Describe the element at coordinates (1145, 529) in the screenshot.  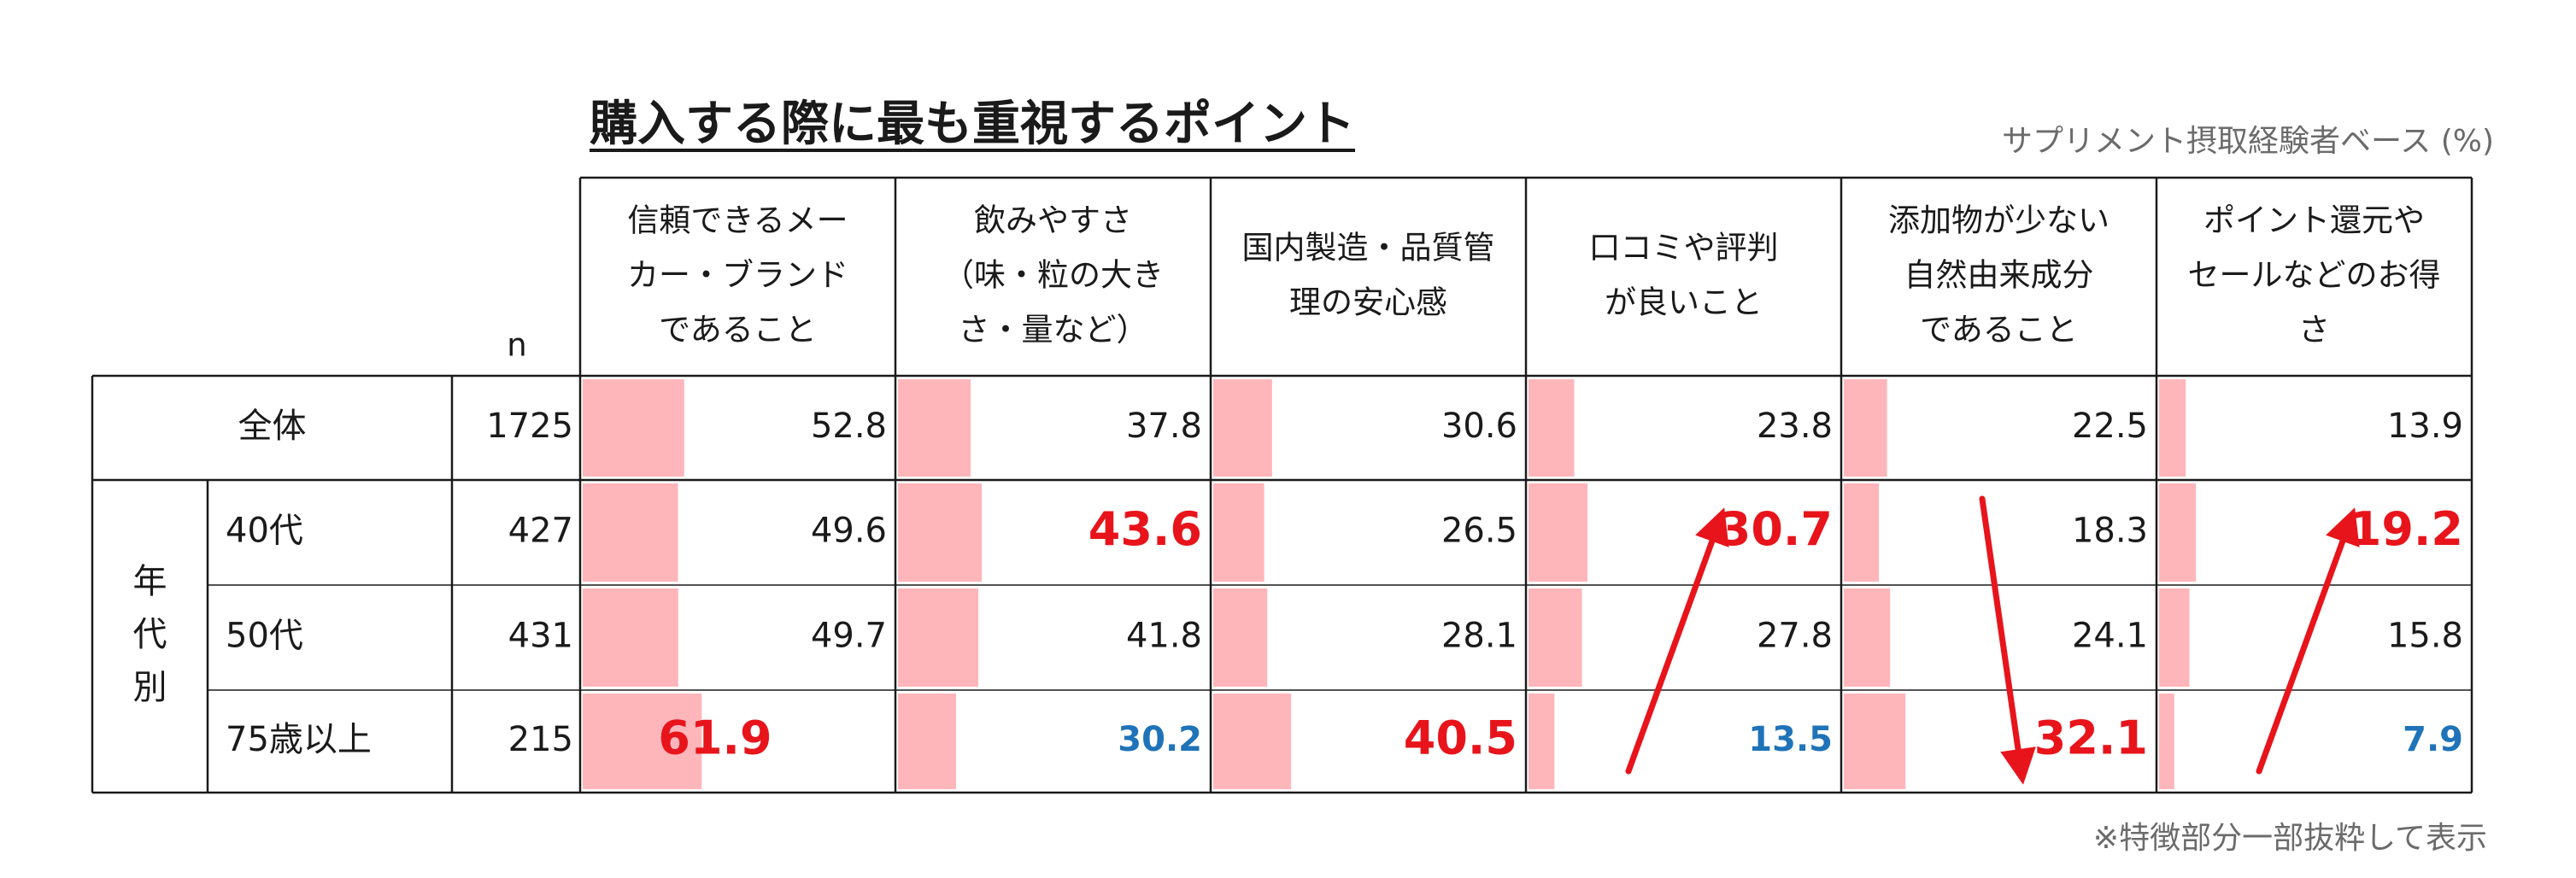
I see `value-1-1: 43.6` at that location.